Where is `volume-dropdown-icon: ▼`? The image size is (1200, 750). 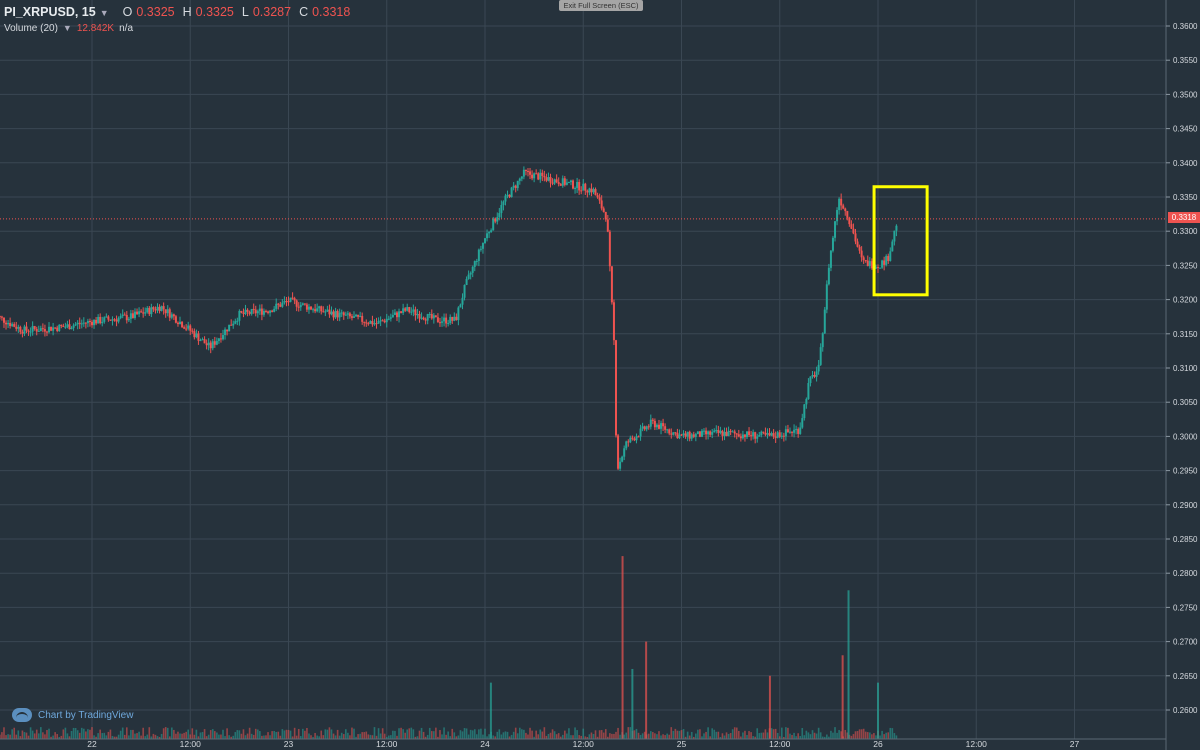 volume-dropdown-icon: ▼ is located at coordinates (67, 28).